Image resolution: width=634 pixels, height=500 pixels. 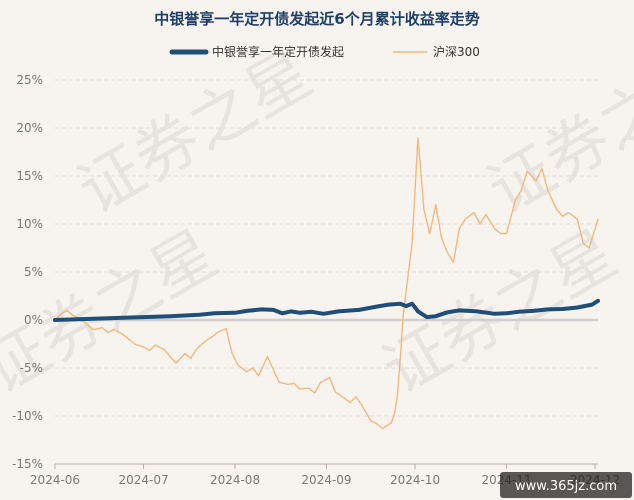 I want to click on y-tick-label: 20%, so click(x=29, y=128).